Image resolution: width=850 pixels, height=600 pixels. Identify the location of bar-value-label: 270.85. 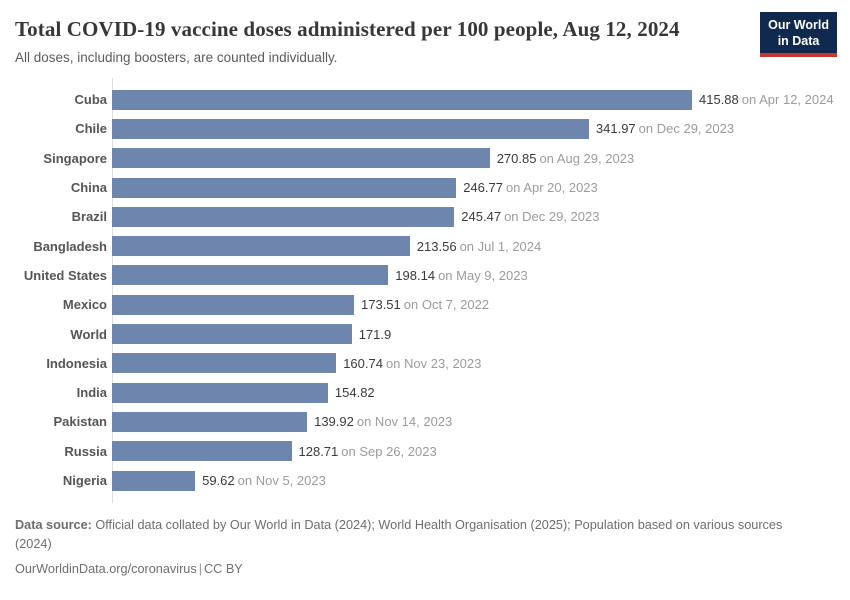
(516, 158).